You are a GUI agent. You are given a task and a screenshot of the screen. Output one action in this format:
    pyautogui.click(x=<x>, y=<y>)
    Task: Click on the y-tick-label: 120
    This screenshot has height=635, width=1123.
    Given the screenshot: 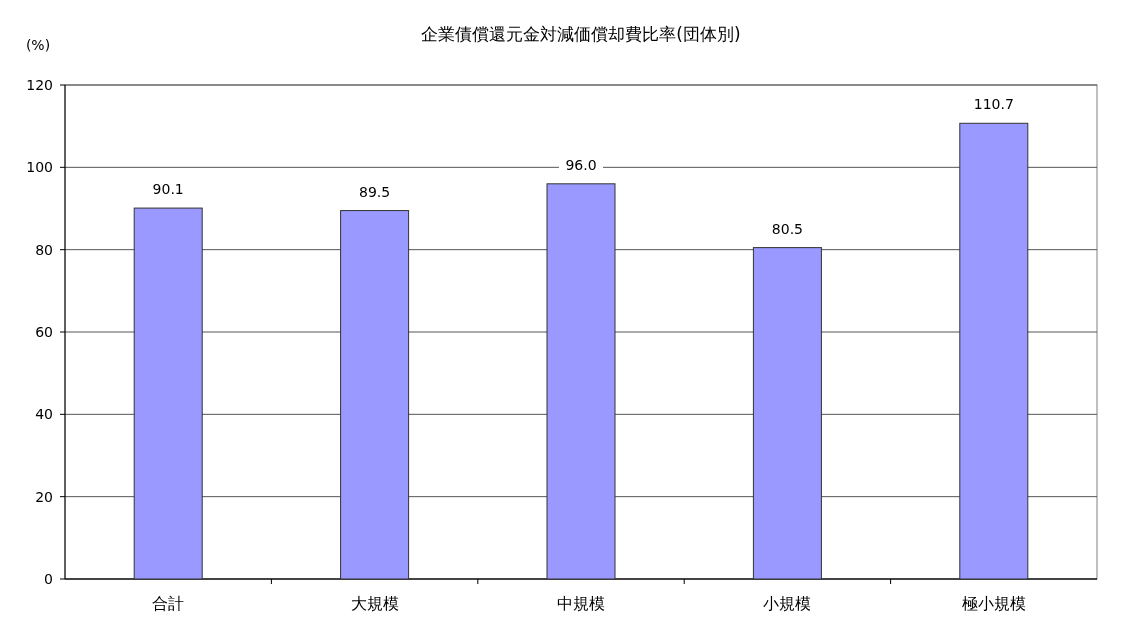 What is the action you would take?
    pyautogui.click(x=39, y=85)
    